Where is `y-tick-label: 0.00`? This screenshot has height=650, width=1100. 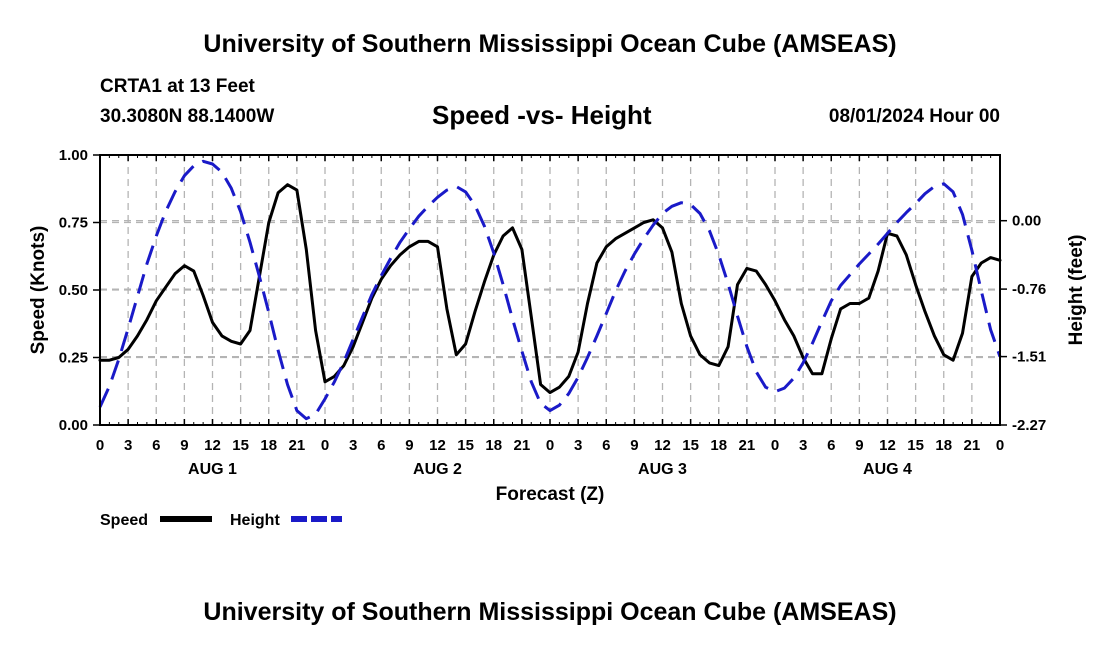 y-tick-label: 0.00 is located at coordinates (73, 425).